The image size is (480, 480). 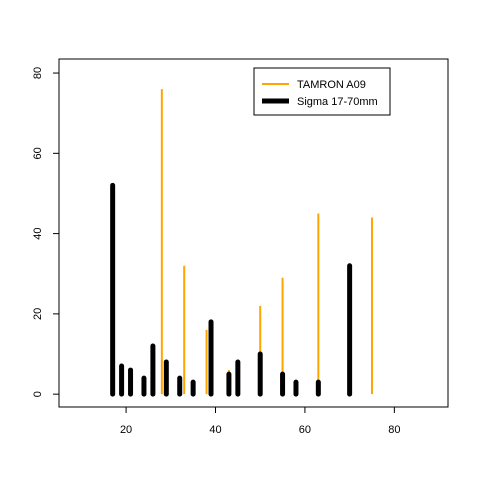 I want to click on y-tick-label: 40, so click(x=38, y=233).